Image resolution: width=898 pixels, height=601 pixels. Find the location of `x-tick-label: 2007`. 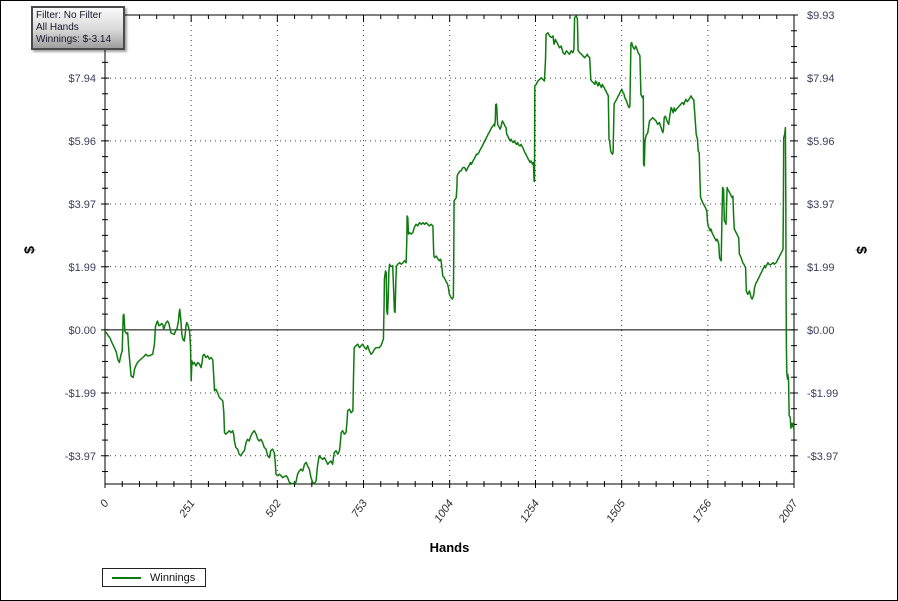

x-tick-label: 2007 is located at coordinates (788, 511).